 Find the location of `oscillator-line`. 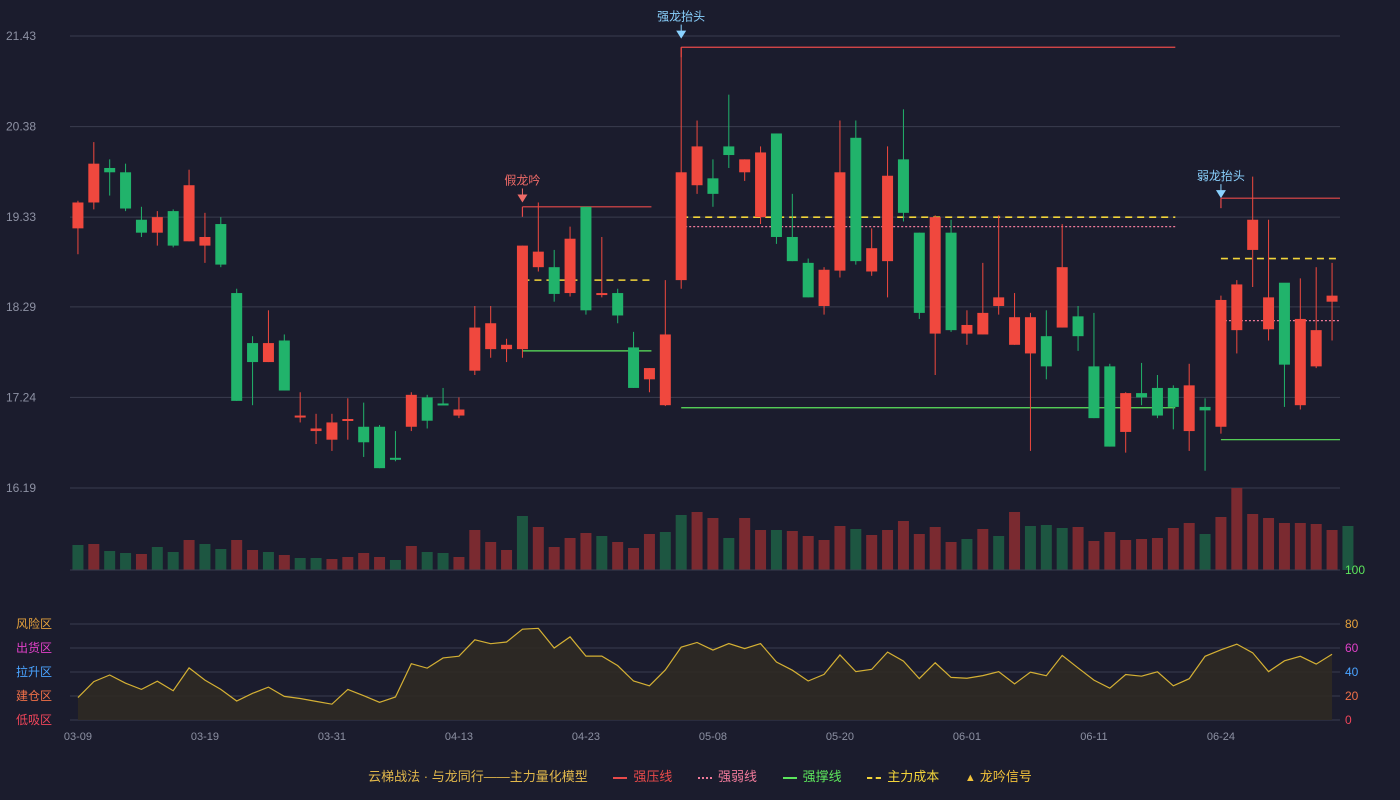

oscillator-line is located at coordinates (705, 666).